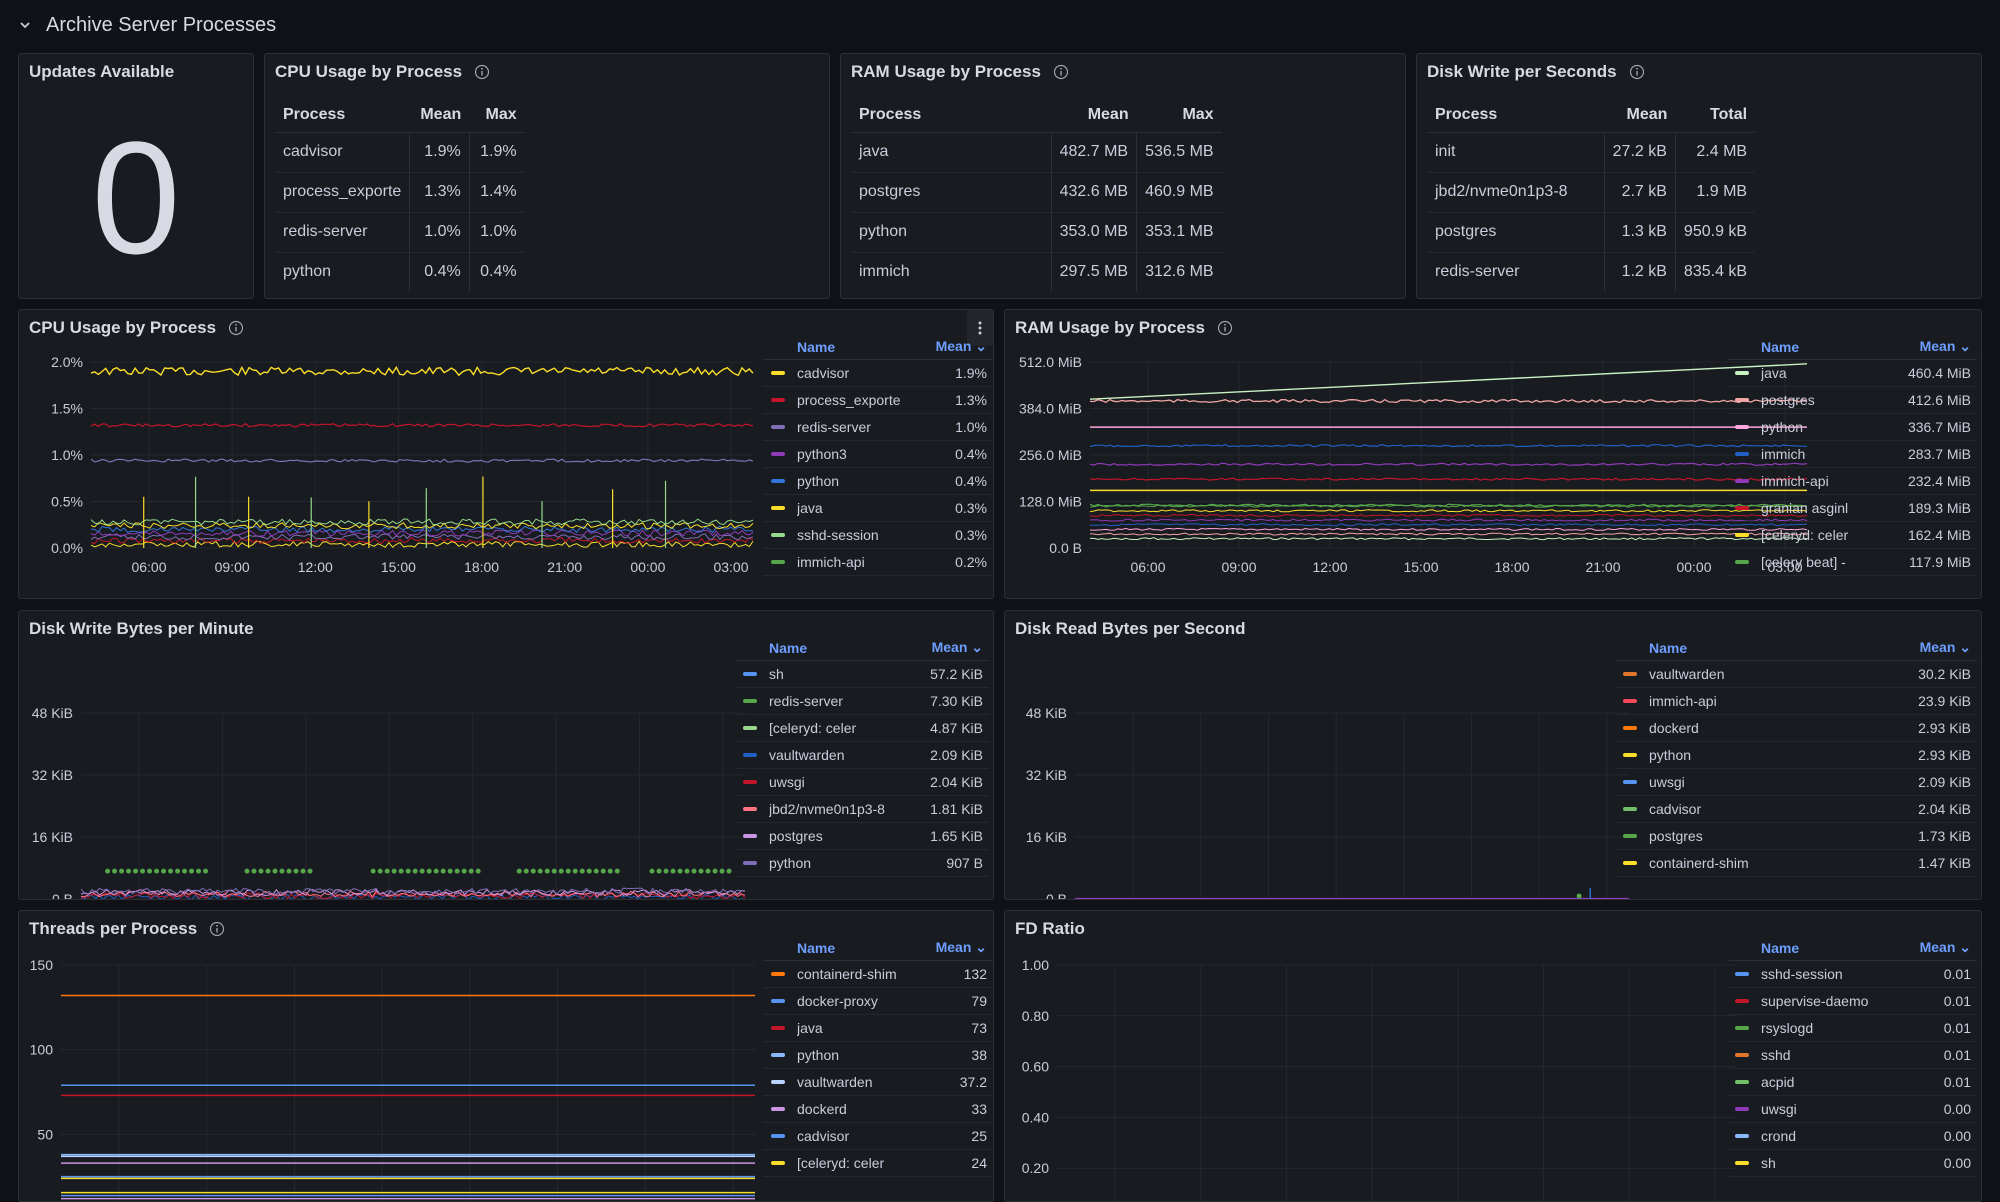 The width and height of the screenshot is (2000, 1202). I want to click on legend-item: python3 0.4%, so click(878, 454).